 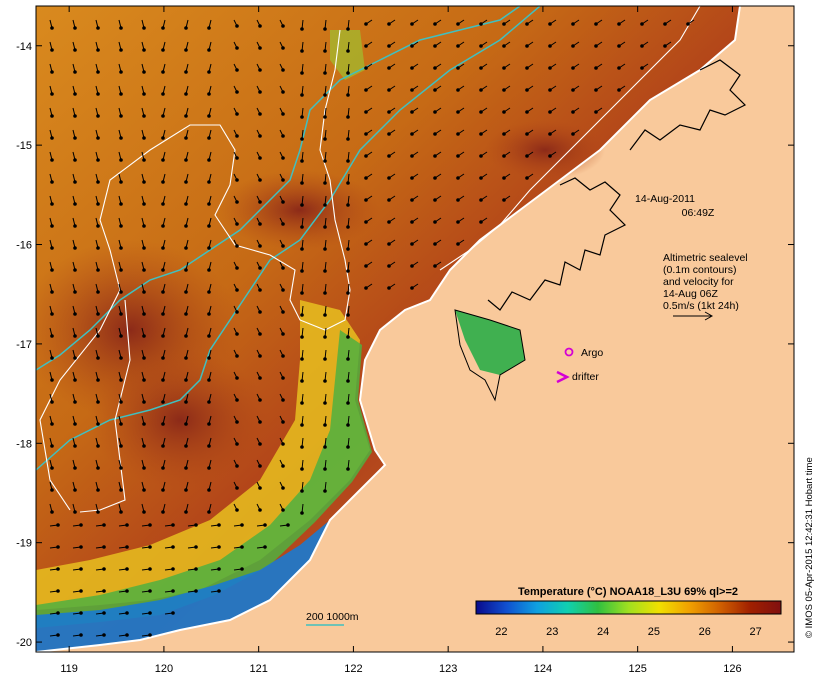 What do you see at coordinates (755, 632) in the screenshot?
I see `colorbar-tick-label: 27` at bounding box center [755, 632].